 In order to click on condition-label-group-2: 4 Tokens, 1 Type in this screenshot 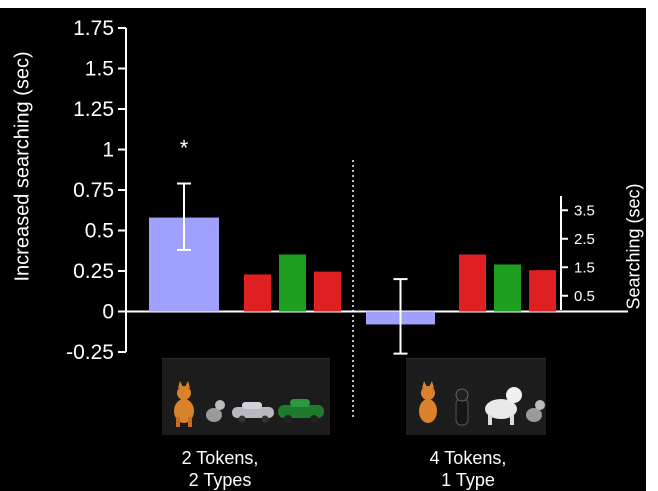, I will do `click(468, 469)`.